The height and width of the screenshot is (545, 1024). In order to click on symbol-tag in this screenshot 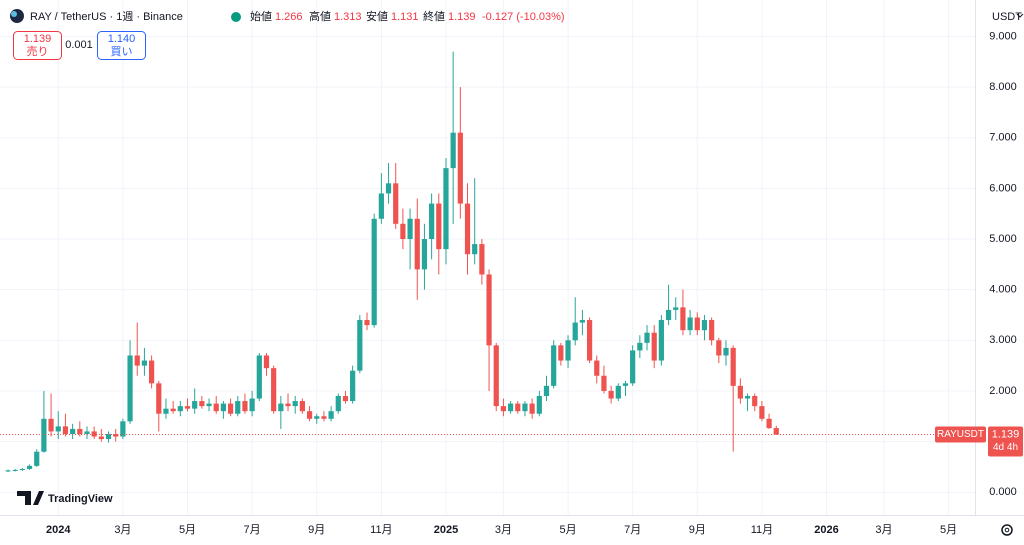, I will do `click(960, 434)`.